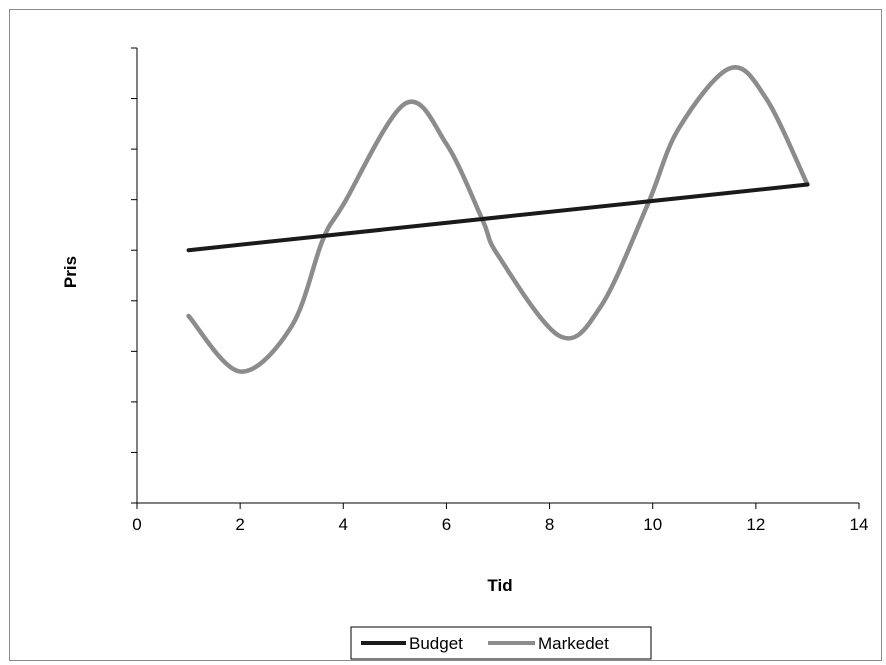  Describe the element at coordinates (136, 524) in the screenshot. I see `x-tick-label: 0` at that location.